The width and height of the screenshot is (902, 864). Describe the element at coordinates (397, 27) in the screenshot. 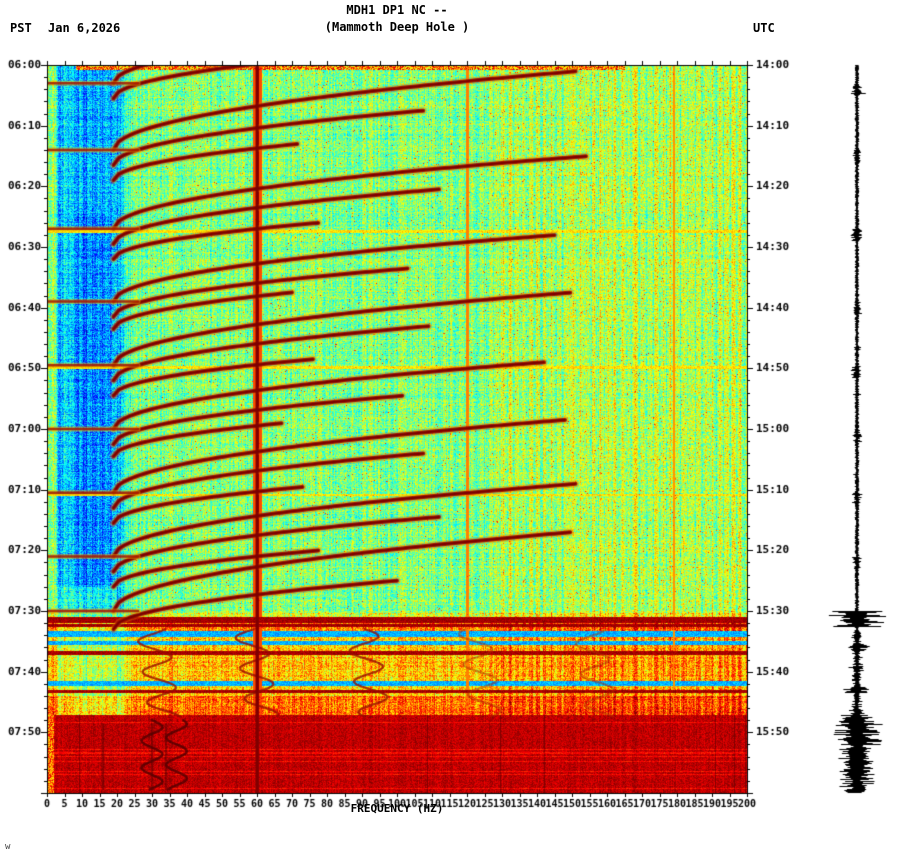

I see `station-subtitle: (Mammoth Deep Hole )` at that location.